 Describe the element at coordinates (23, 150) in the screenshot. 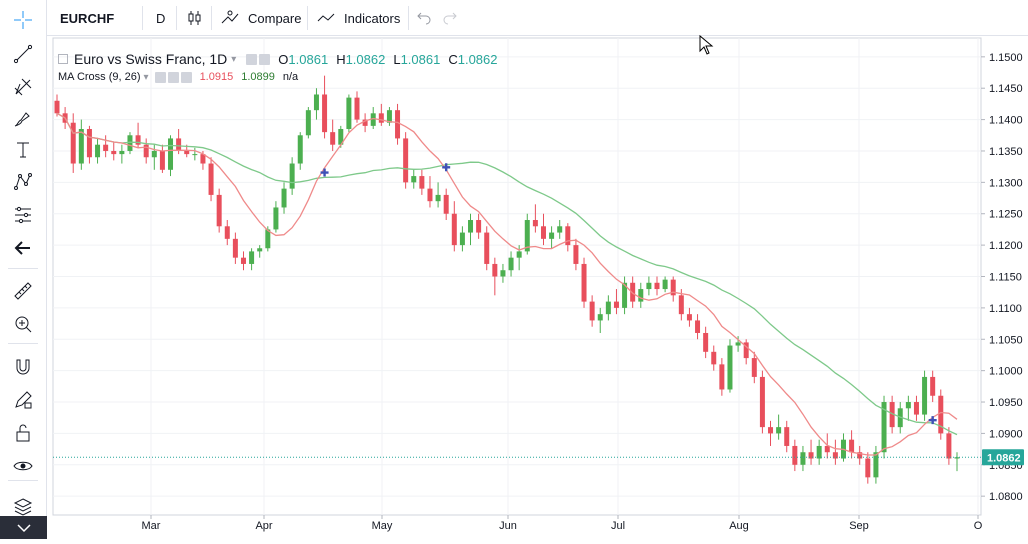

I see `text-tool` at that location.